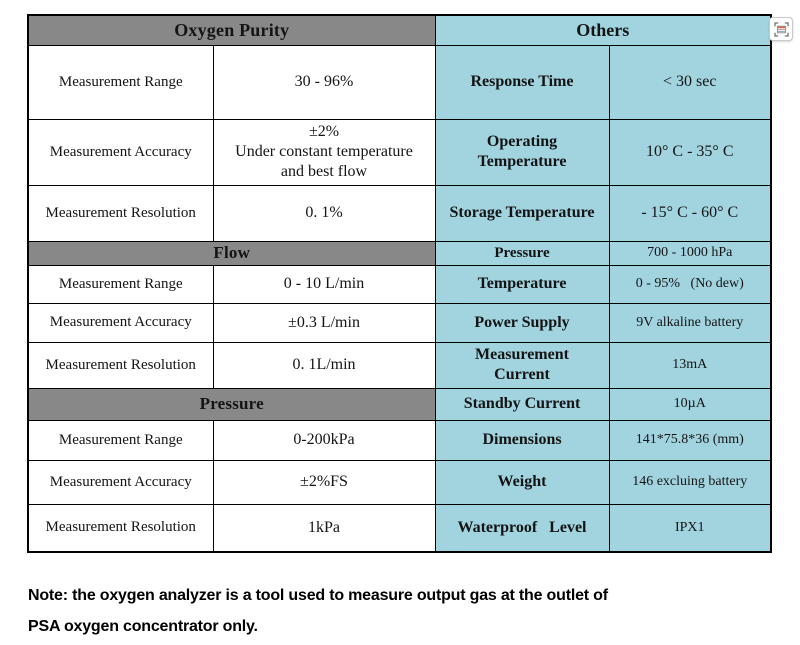  I want to click on left-value-cell: 1kPa, so click(324, 528).